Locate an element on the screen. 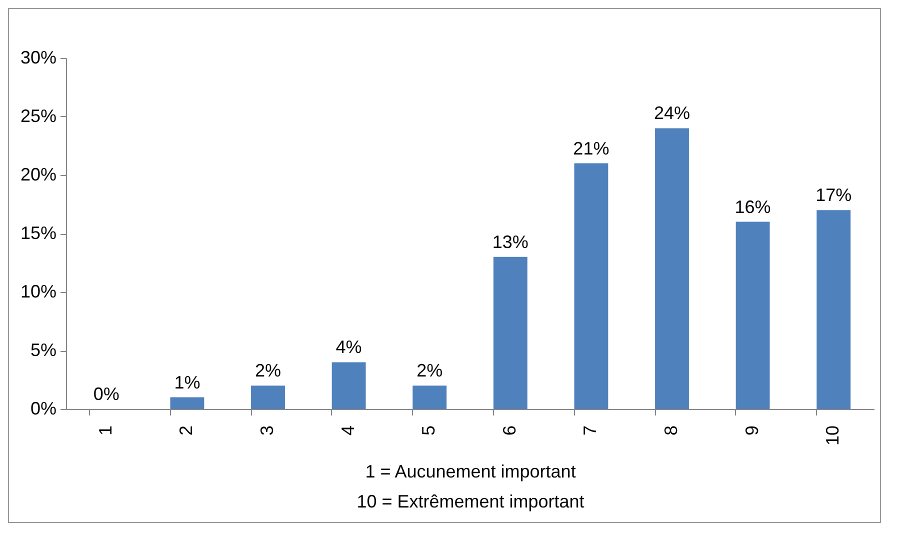 The image size is (910, 548). y-tick-label: 10% is located at coordinates (38, 292).